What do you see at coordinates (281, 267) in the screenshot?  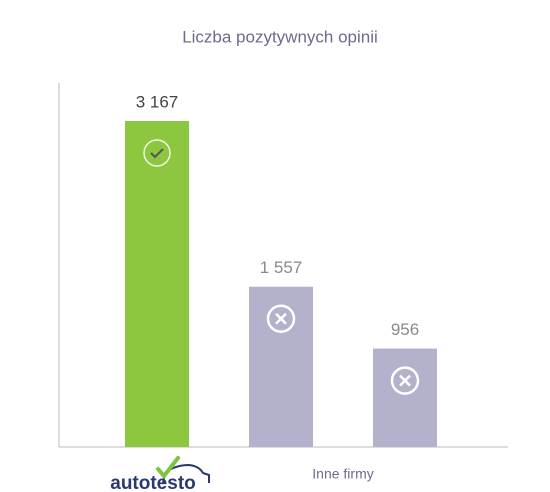 I see `value-label: 1 557` at bounding box center [281, 267].